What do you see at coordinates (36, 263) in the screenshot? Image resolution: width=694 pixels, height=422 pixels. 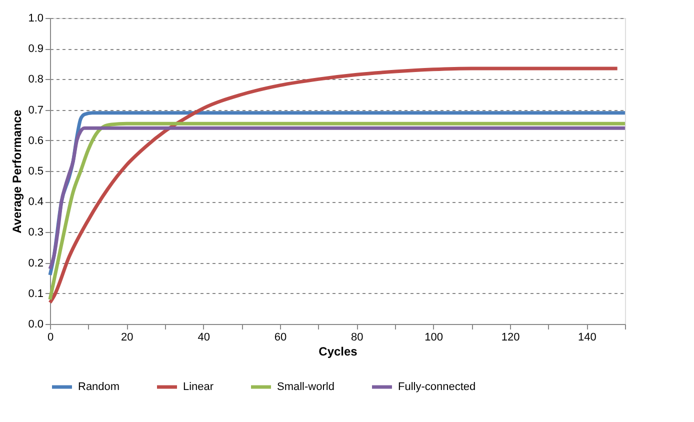 I see `y-tick-label: 0.2` at bounding box center [36, 263].